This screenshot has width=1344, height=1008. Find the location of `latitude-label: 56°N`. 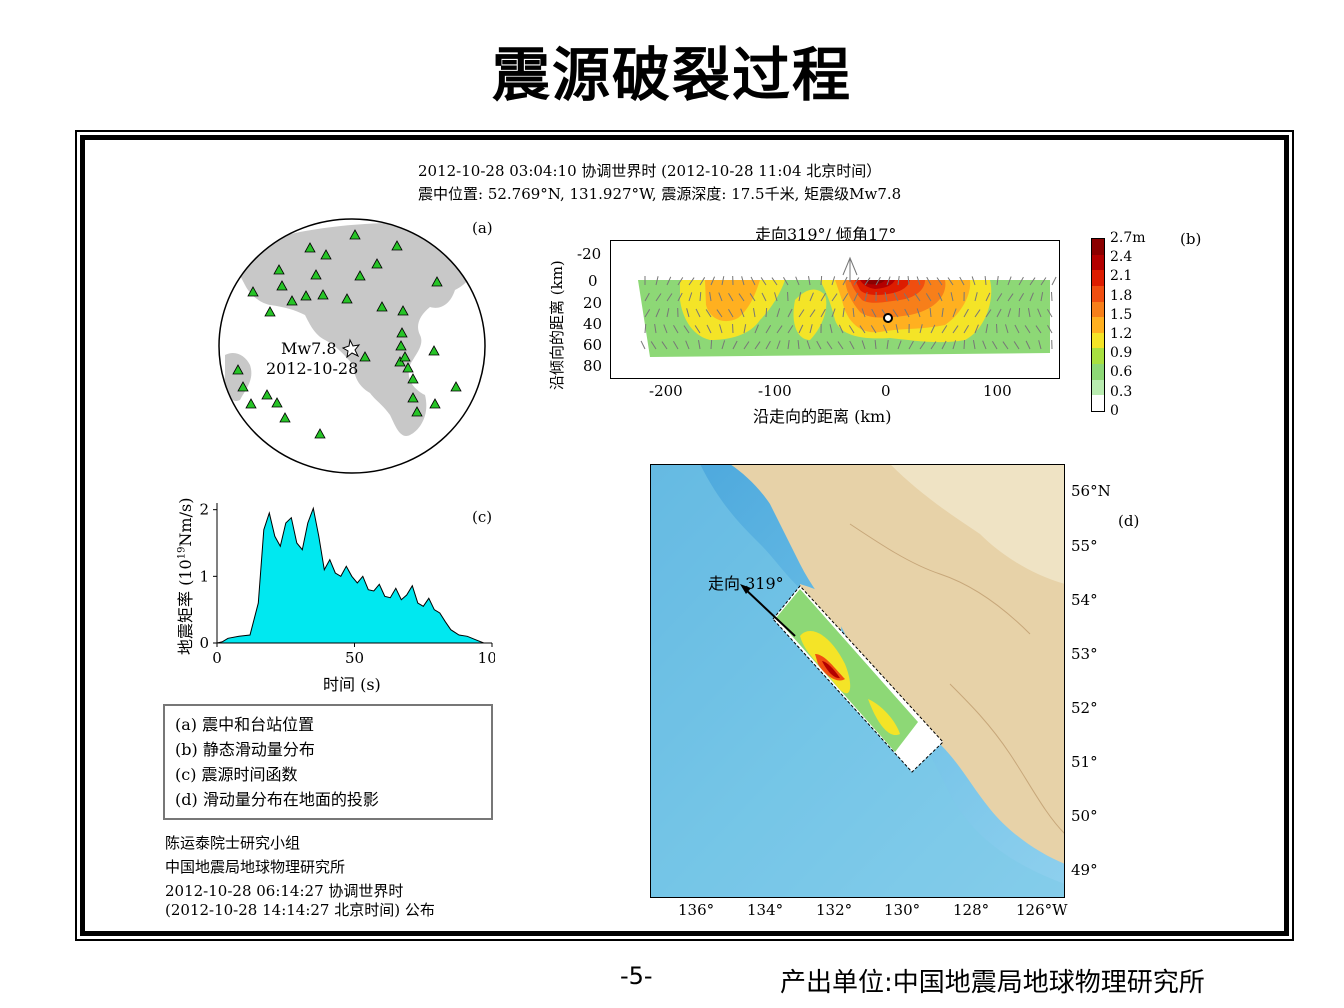

latitude-label: 56°N is located at coordinates (1091, 491).